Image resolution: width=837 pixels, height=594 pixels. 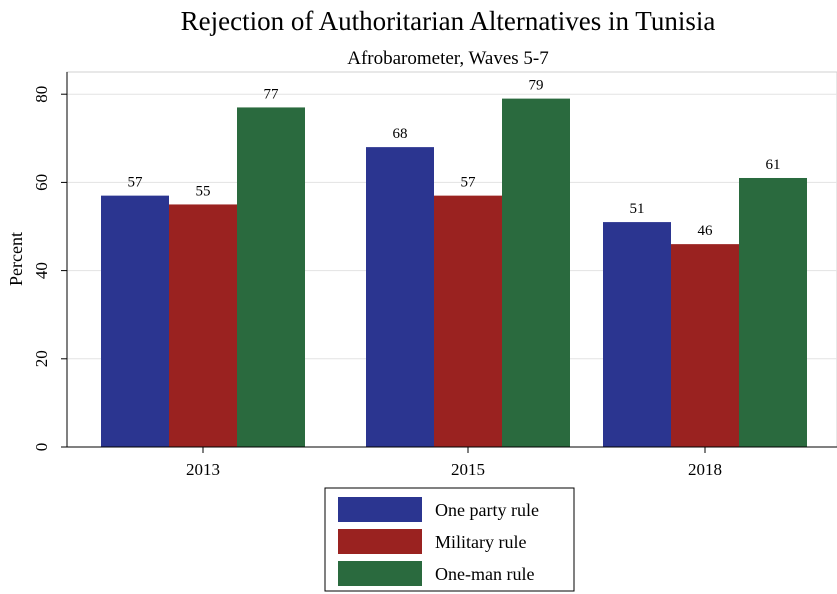 What do you see at coordinates (480, 542) in the screenshot?
I see `legend-label: Military rule` at bounding box center [480, 542].